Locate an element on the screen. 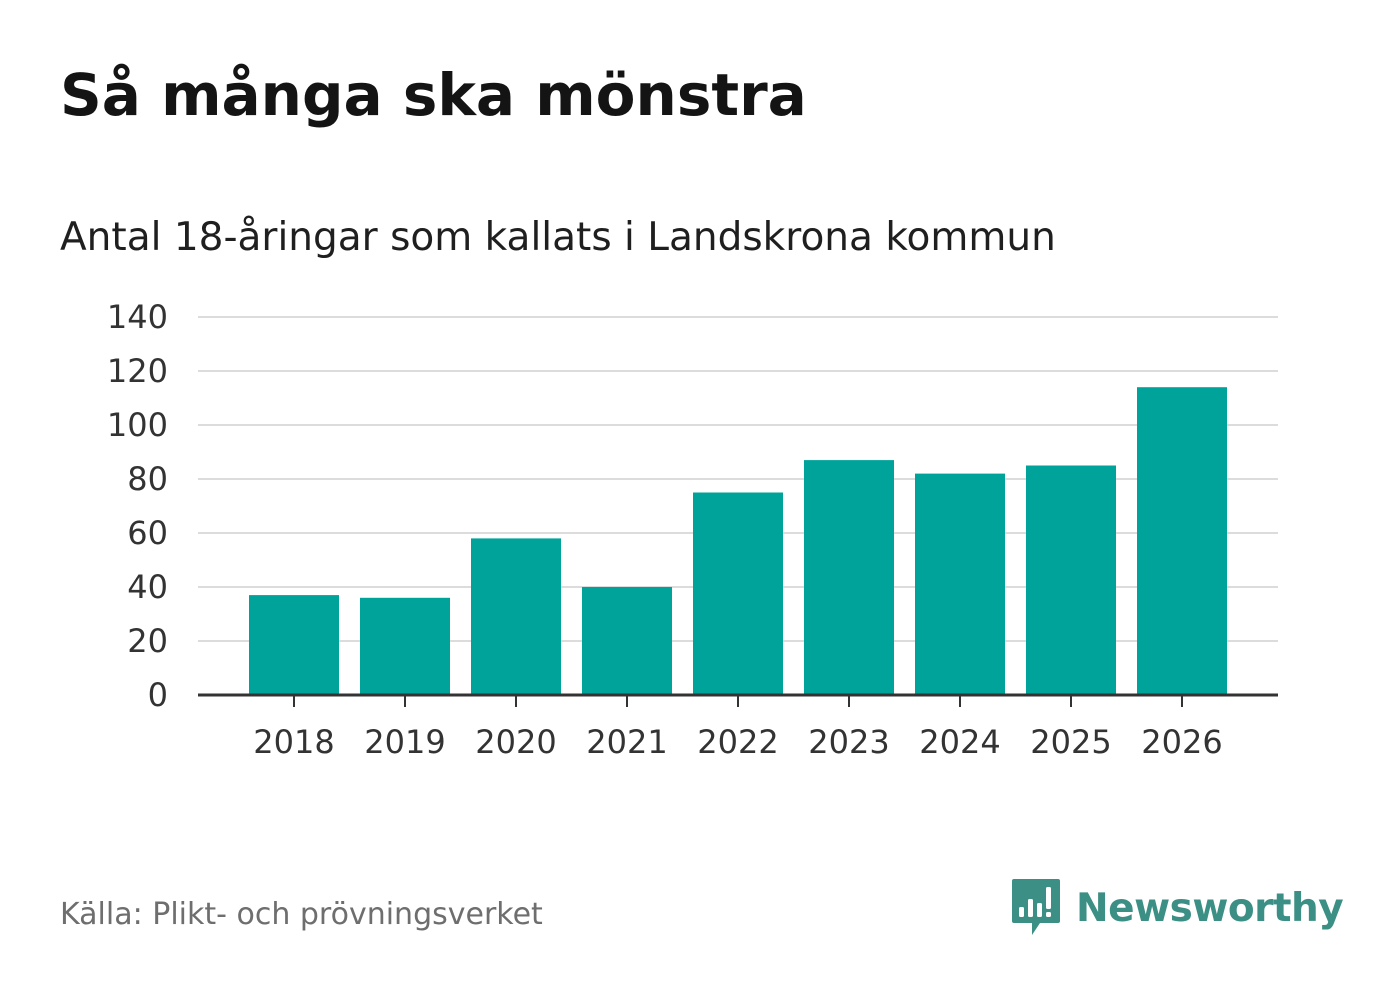  x-tick-label: 2020 is located at coordinates (515, 742).